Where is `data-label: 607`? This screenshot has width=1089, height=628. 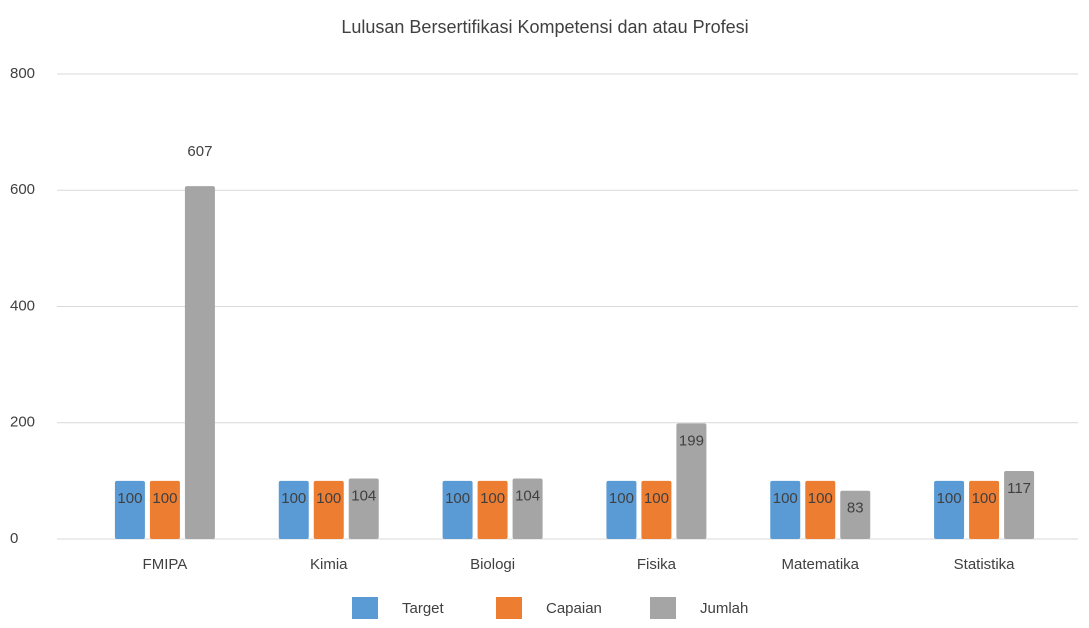 data-label: 607 is located at coordinates (199, 151).